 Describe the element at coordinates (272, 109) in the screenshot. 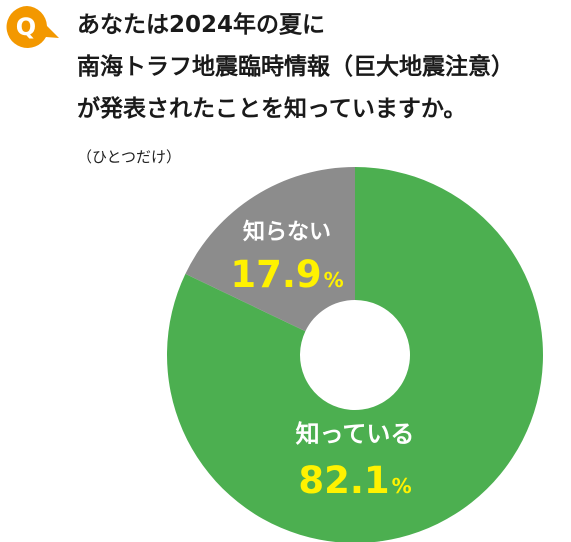

I see `question-title-line-3: が発表されたことを知っていますか。` at that location.